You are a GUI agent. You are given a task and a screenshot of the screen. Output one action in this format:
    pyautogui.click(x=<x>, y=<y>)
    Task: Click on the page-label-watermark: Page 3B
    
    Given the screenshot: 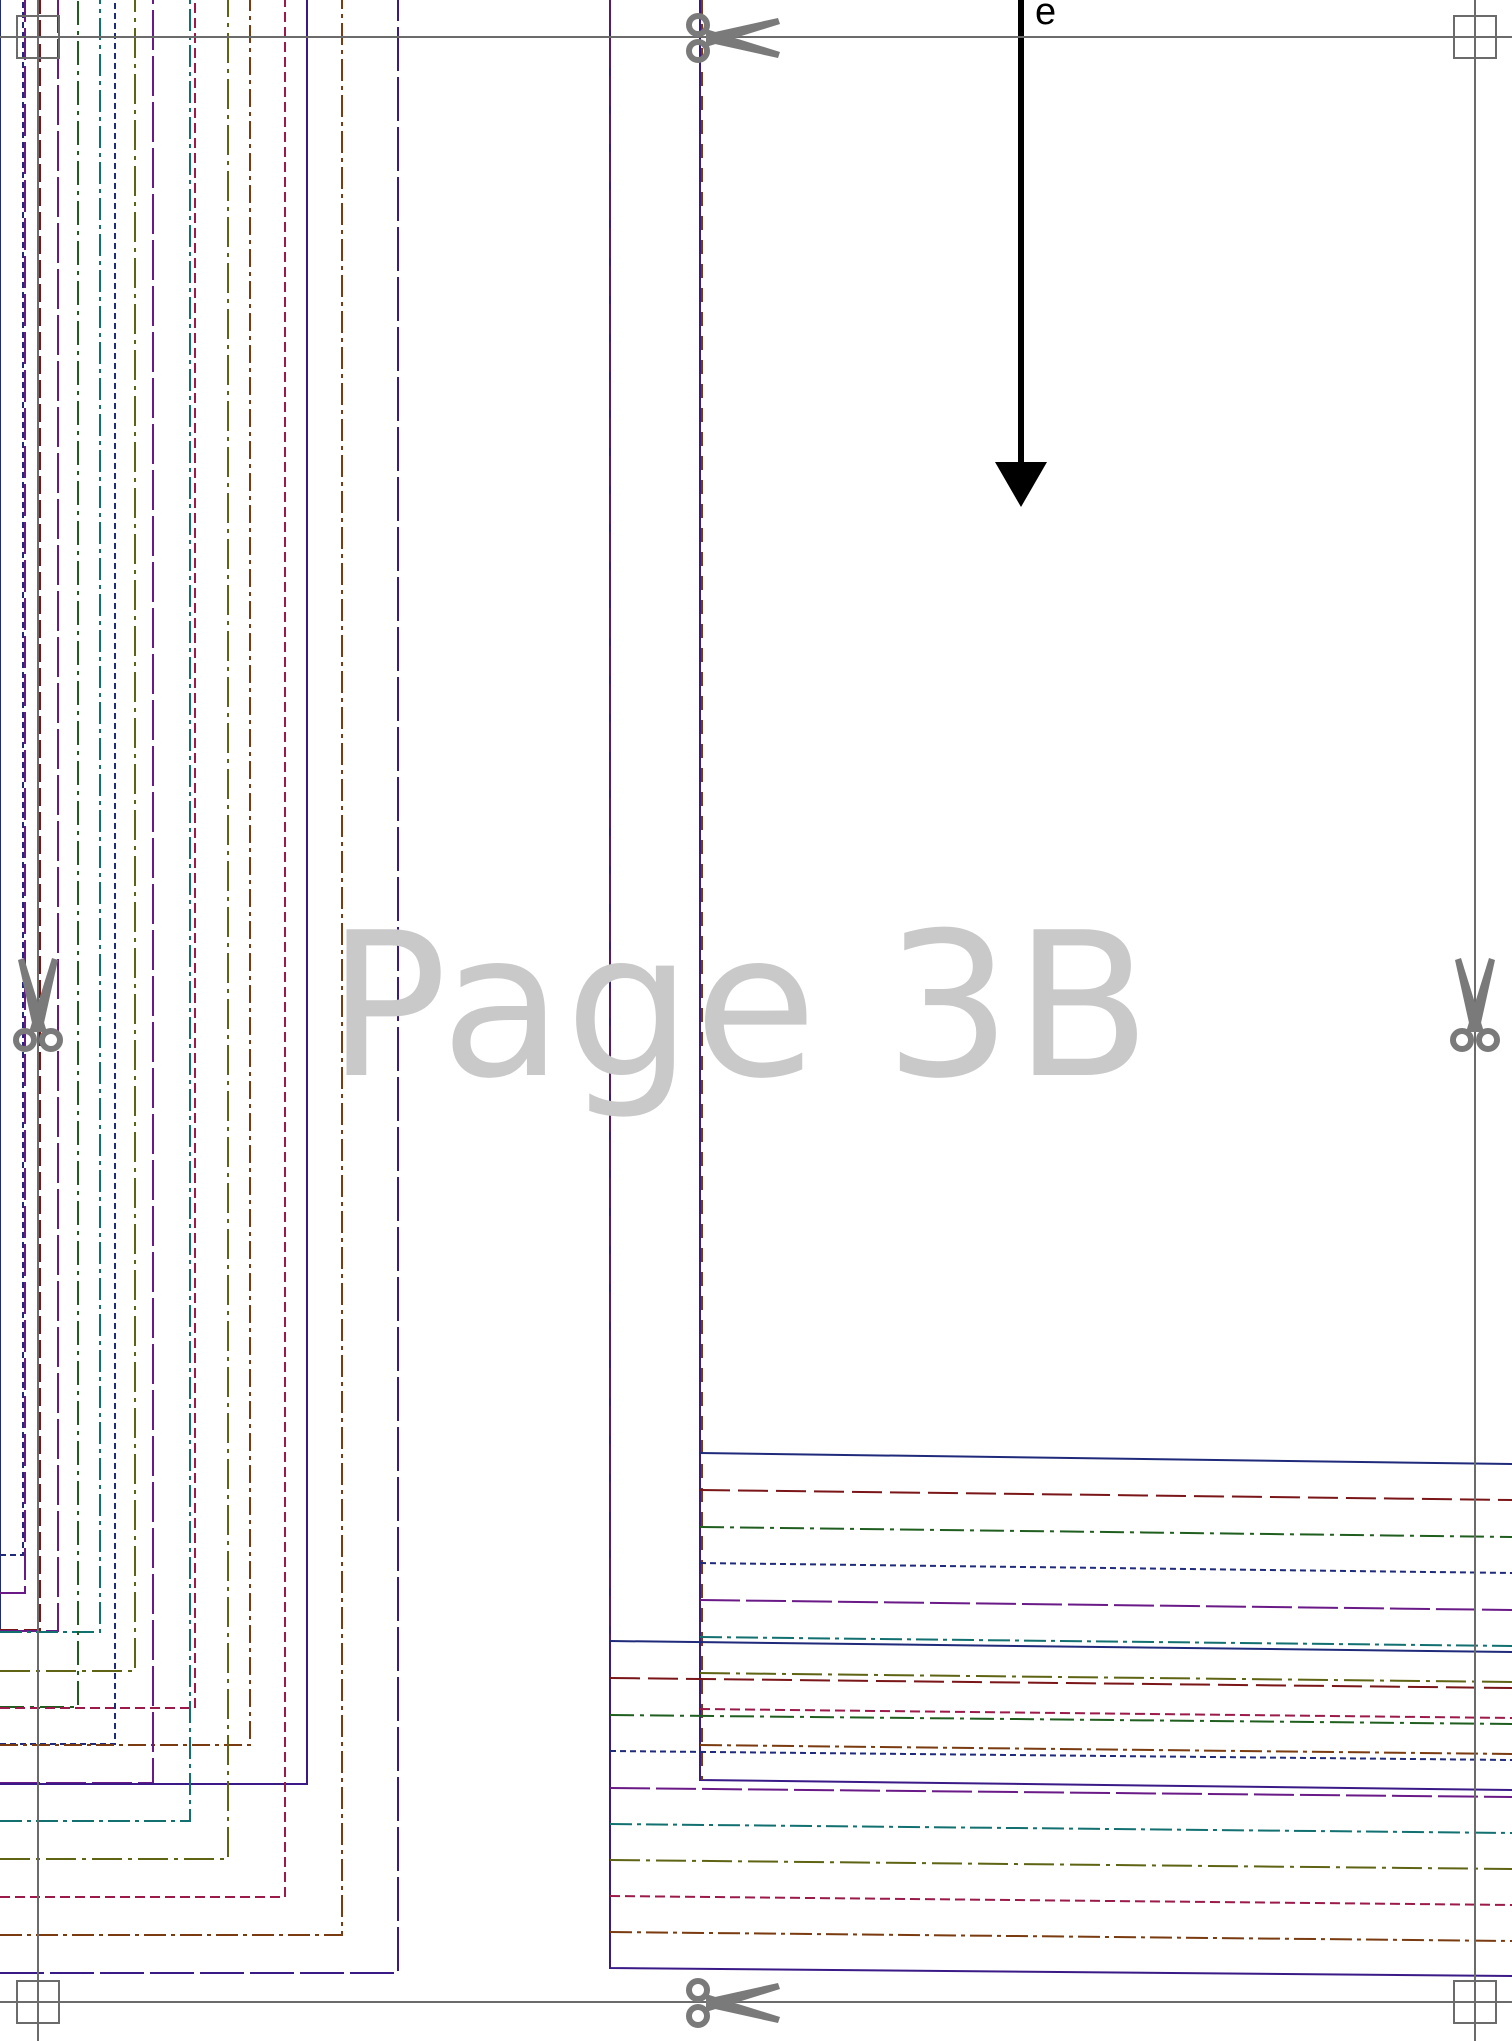 What is the action you would take?
    pyautogui.click(x=740, y=1006)
    